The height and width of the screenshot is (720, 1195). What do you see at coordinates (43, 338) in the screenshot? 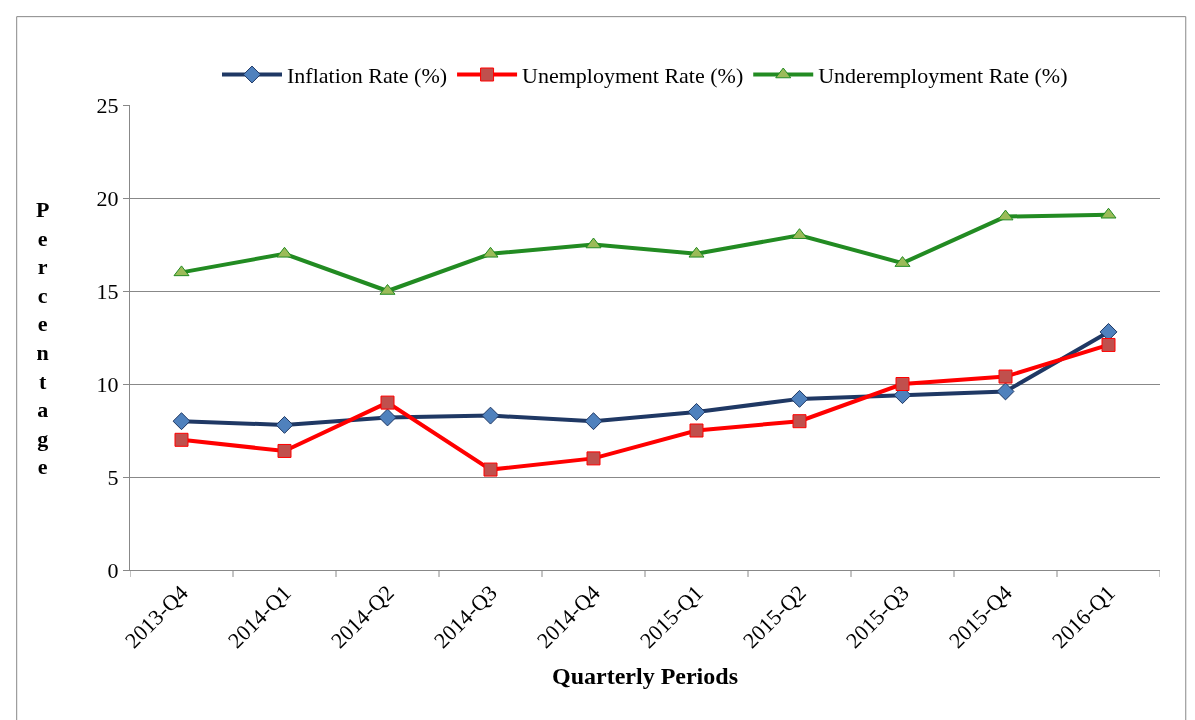
I see `text: Percentage` at bounding box center [43, 338].